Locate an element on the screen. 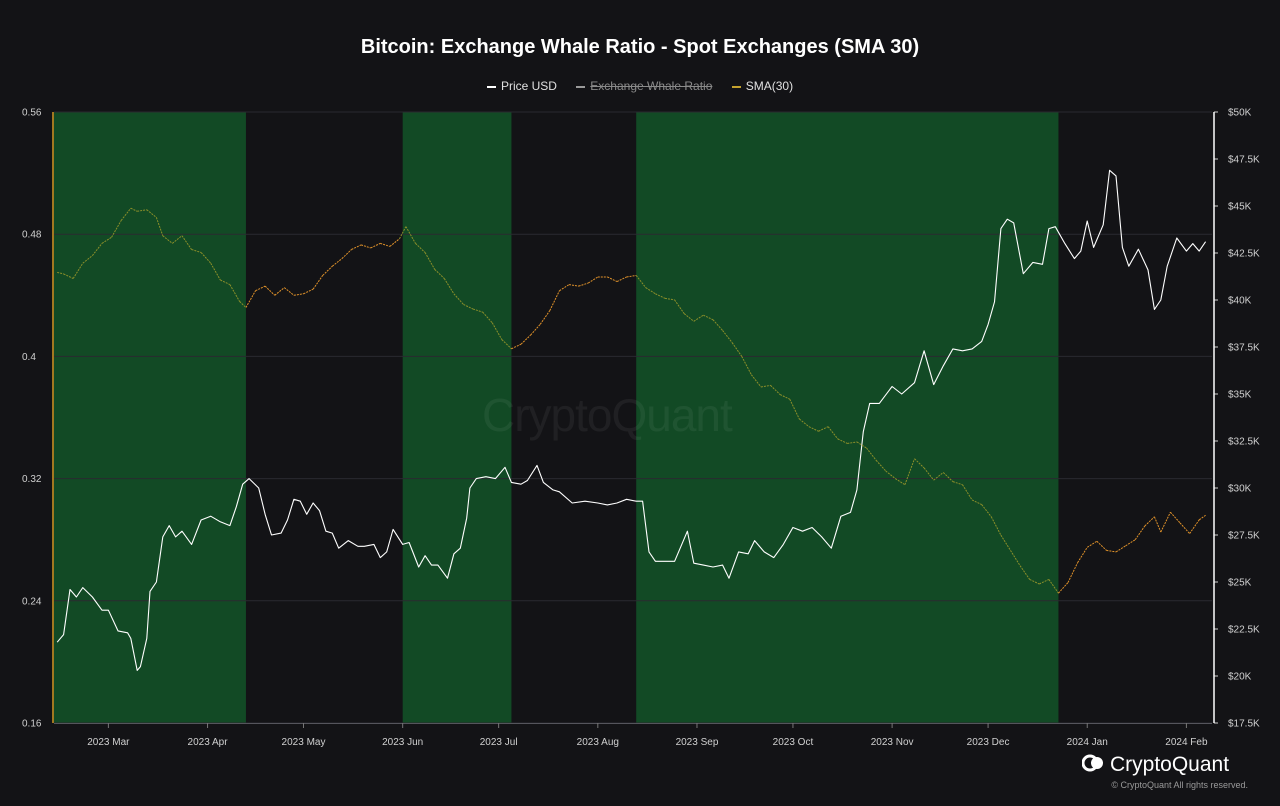 Image resolution: width=1280 pixels, height=806 pixels. right-axis-tick-label: $47.5K is located at coordinates (1244, 160).